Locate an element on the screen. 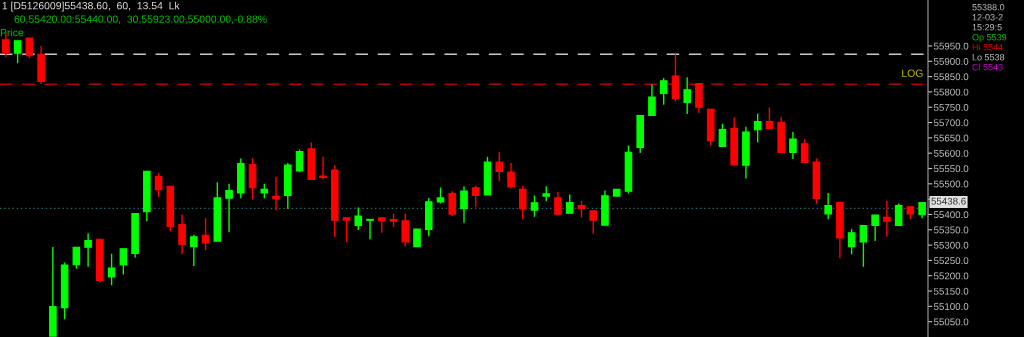 The image size is (1024, 337). text: Lo 5538 is located at coordinates (988, 57).